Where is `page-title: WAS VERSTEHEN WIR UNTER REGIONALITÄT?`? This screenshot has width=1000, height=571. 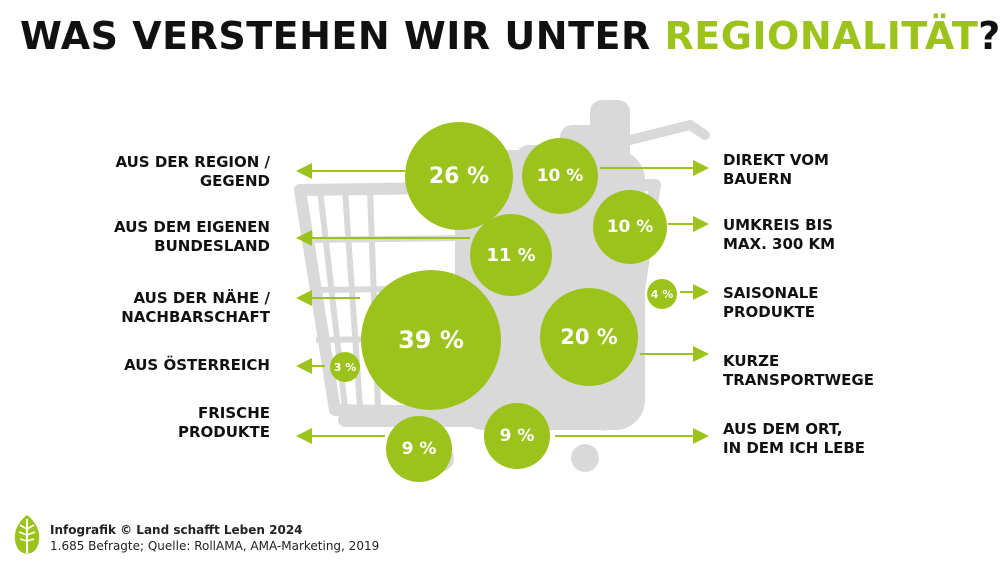 page-title: WAS VERSTEHEN WIR UNTER REGIONALITÄT? is located at coordinates (510, 36).